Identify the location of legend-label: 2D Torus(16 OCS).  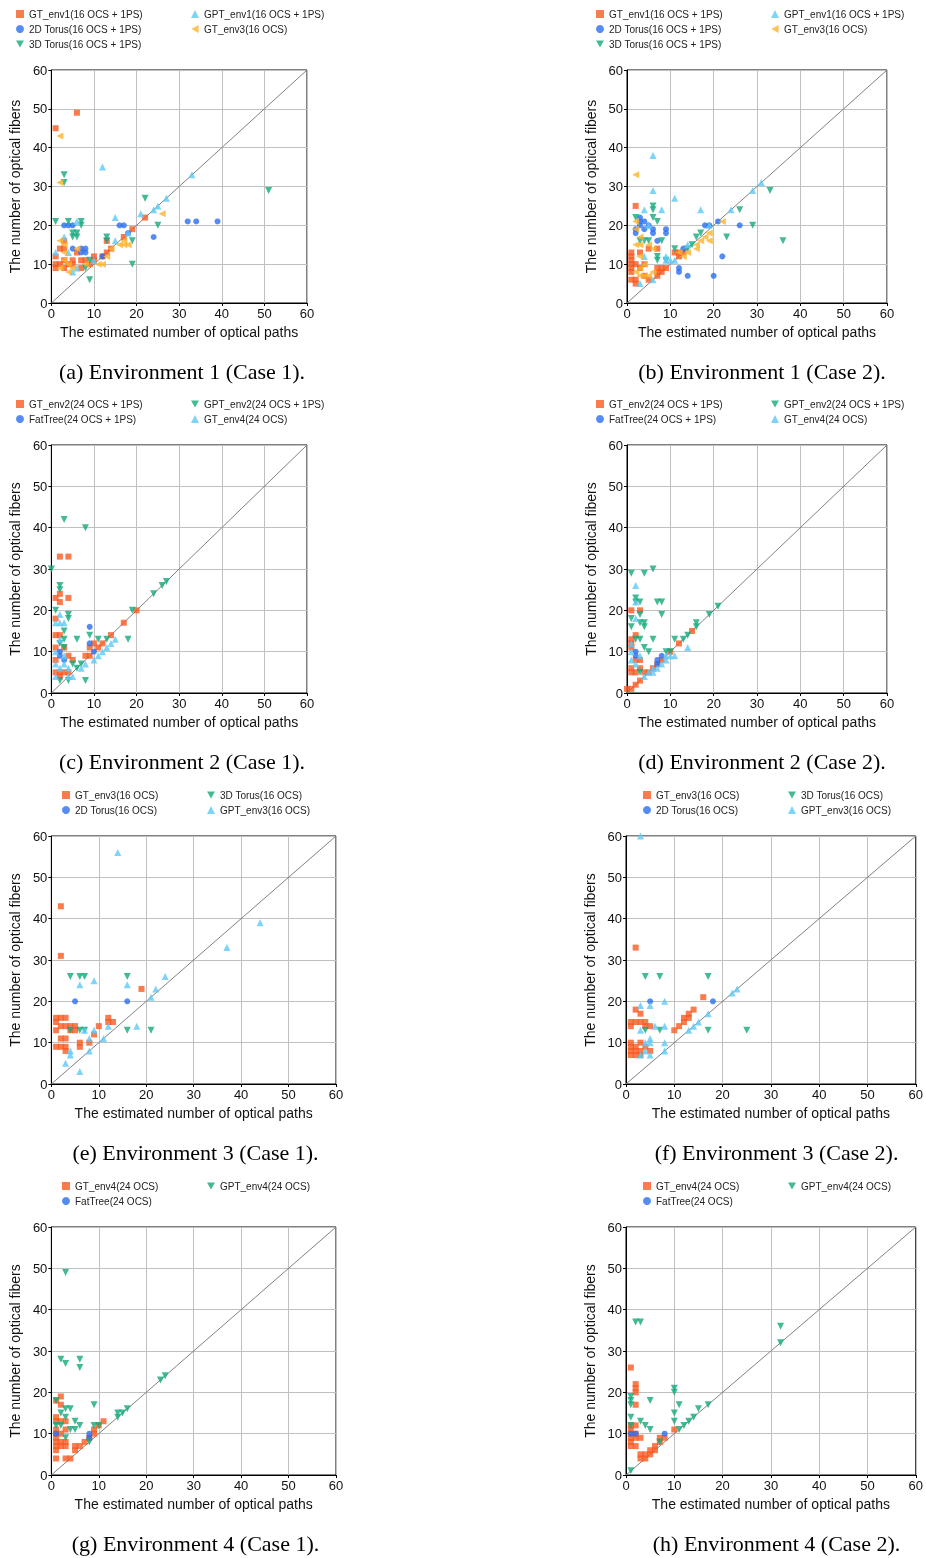
(697, 810).